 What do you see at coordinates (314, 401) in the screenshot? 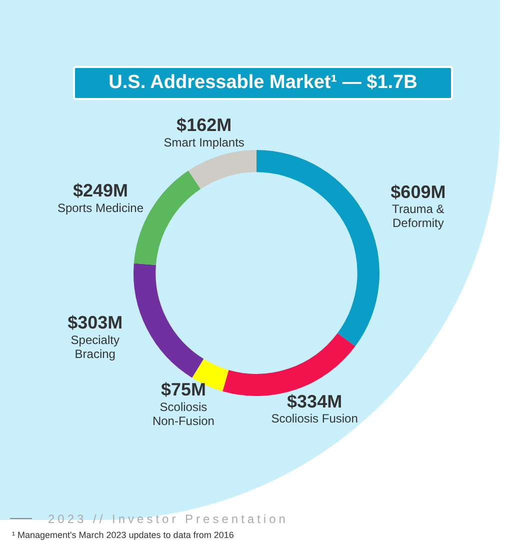
I see `data-label: $334M` at bounding box center [314, 401].